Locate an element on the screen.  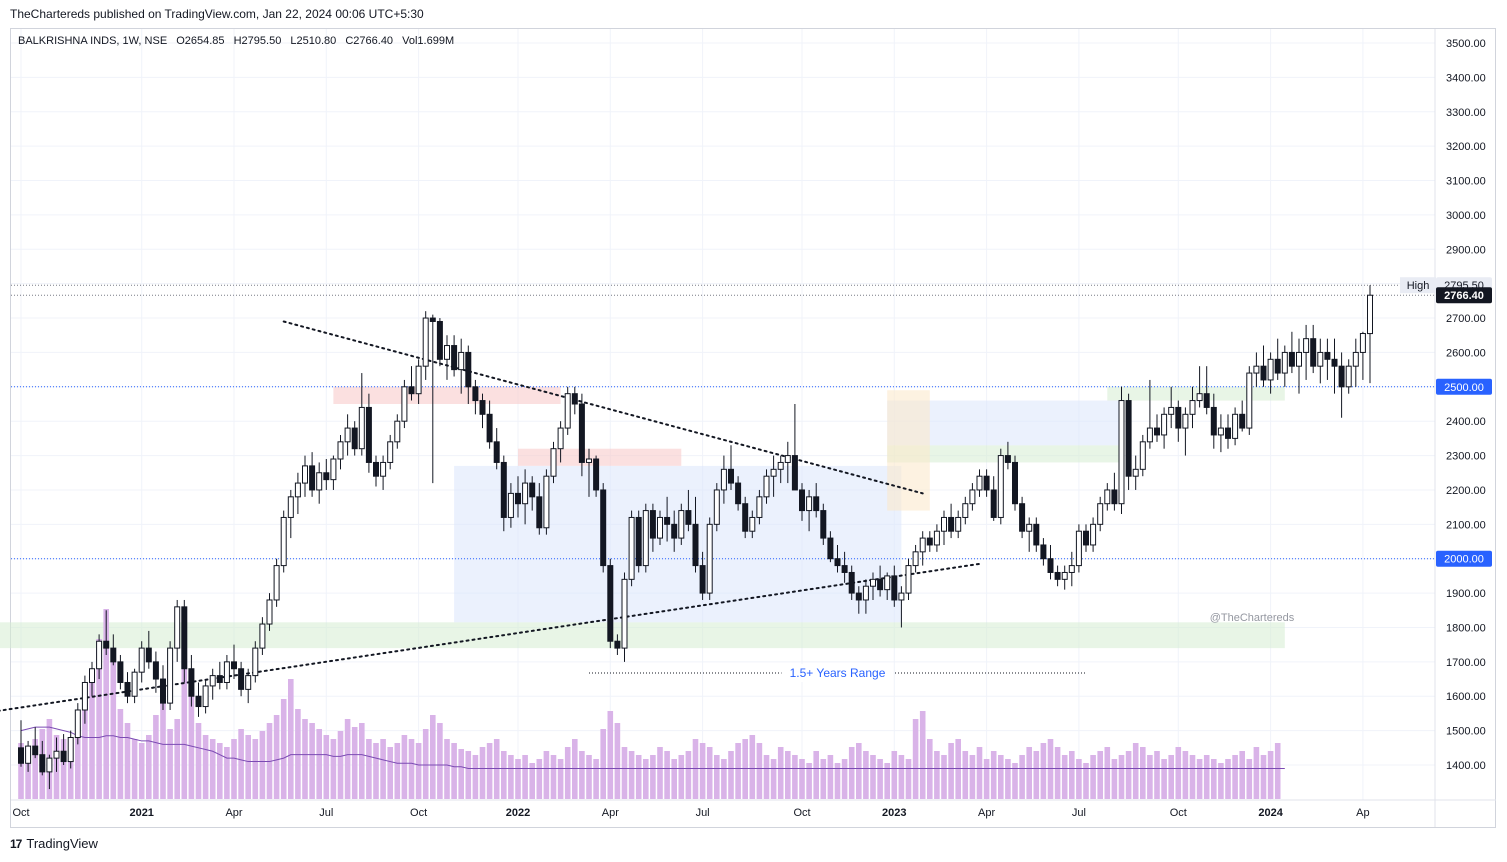
tradingview-logo-icon: 17 is located at coordinates (16, 843).